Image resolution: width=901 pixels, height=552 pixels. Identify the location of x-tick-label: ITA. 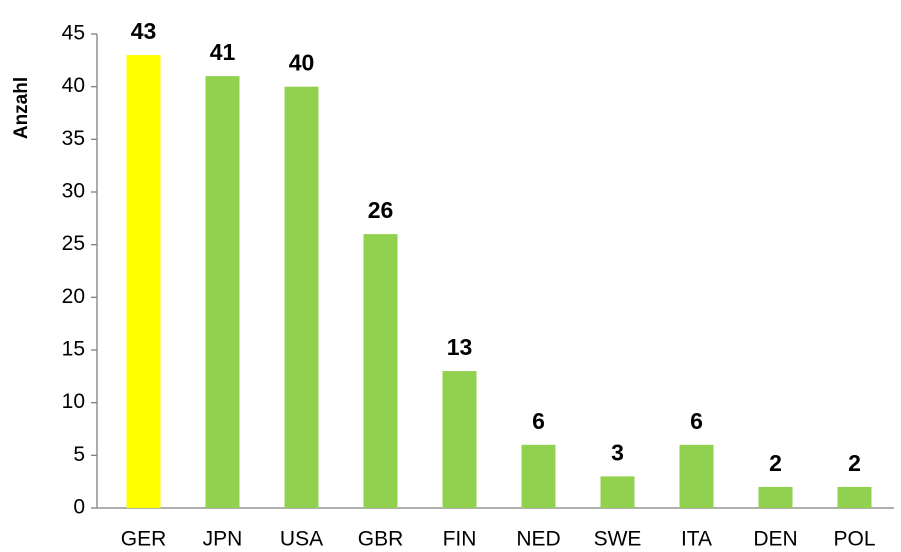
(696, 539).